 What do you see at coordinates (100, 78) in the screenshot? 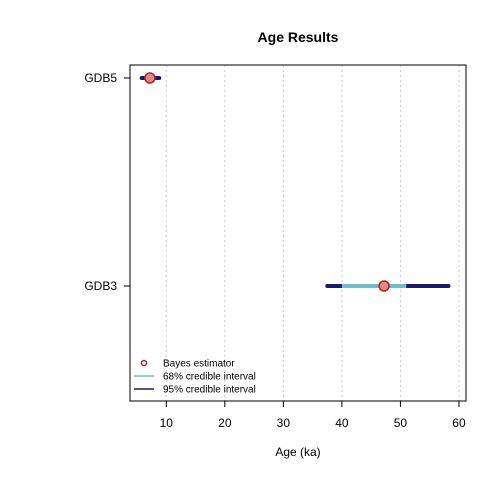
I see `y-tick-label-GDB5: GDB5` at bounding box center [100, 78].